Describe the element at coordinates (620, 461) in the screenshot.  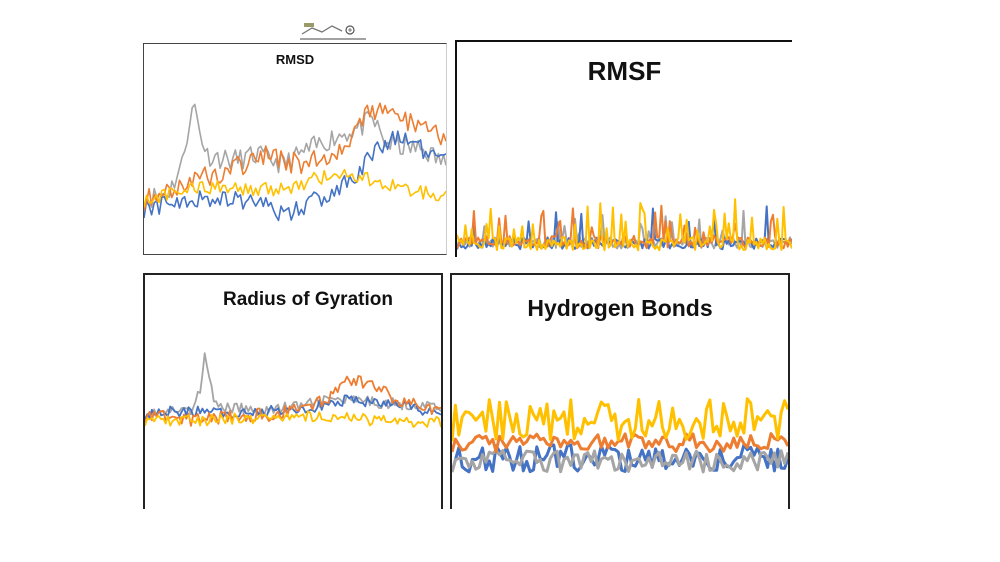
I see `hb-series-gray` at that location.